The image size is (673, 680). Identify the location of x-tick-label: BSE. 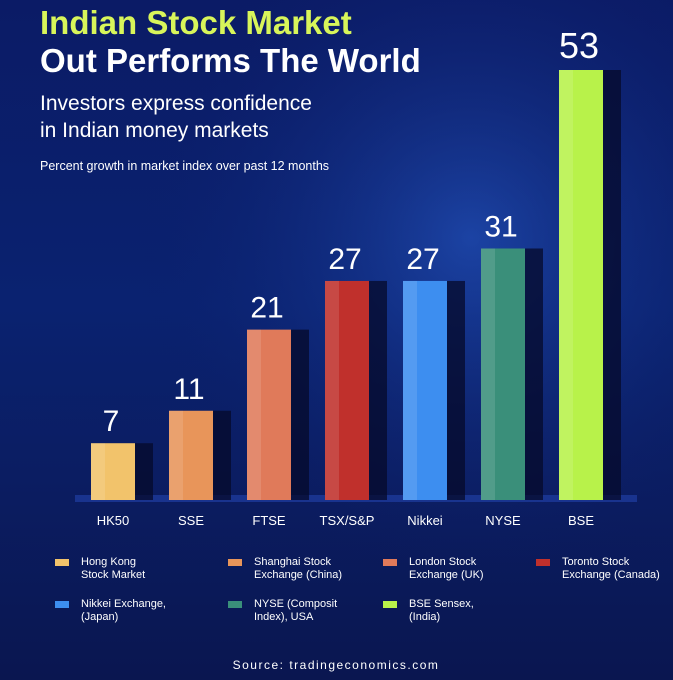
(581, 520).